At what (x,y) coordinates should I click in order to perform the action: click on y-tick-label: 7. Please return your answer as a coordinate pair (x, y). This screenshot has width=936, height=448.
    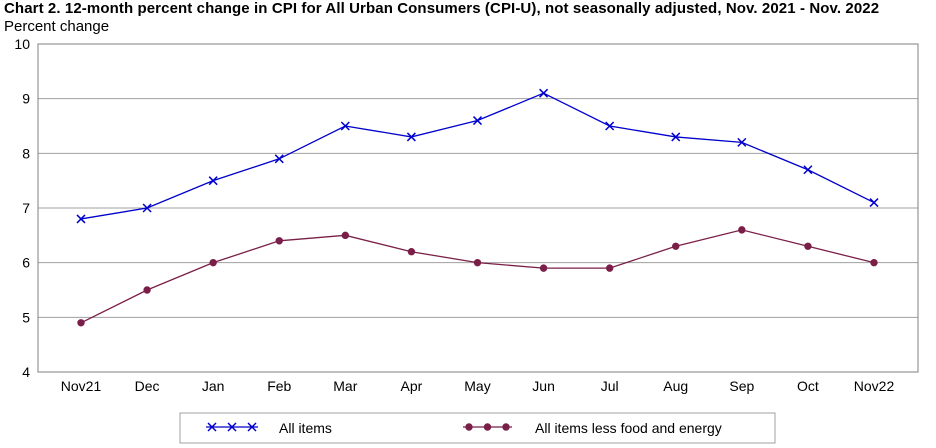
    Looking at the image, I should click on (26, 208).